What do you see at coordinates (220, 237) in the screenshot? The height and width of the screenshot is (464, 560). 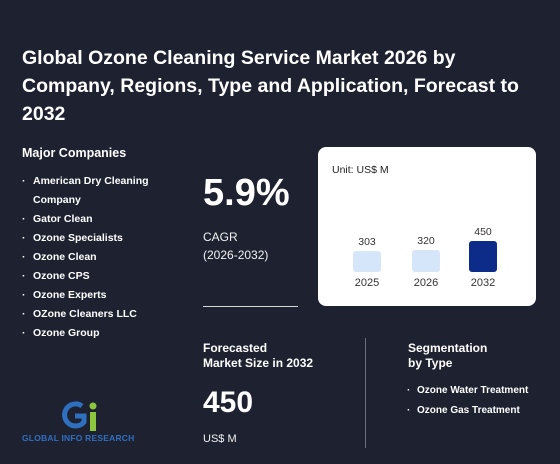 I see `cagr-label-text: CAGR` at bounding box center [220, 237].